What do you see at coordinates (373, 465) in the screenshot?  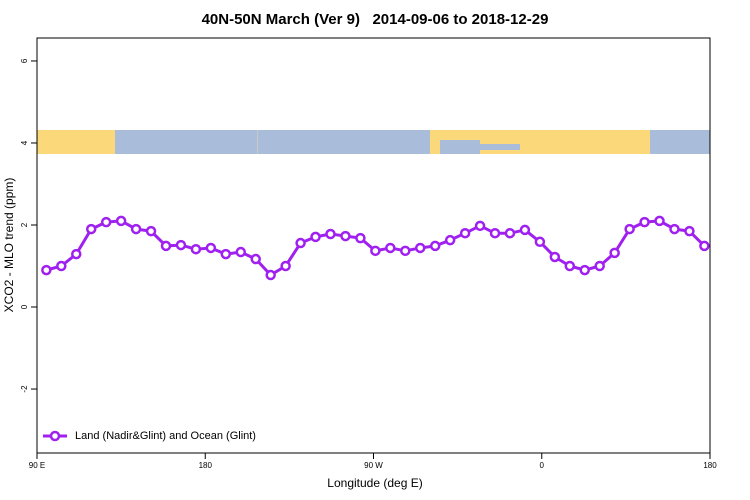 I see `x-tick-label: 90 W` at bounding box center [373, 465].